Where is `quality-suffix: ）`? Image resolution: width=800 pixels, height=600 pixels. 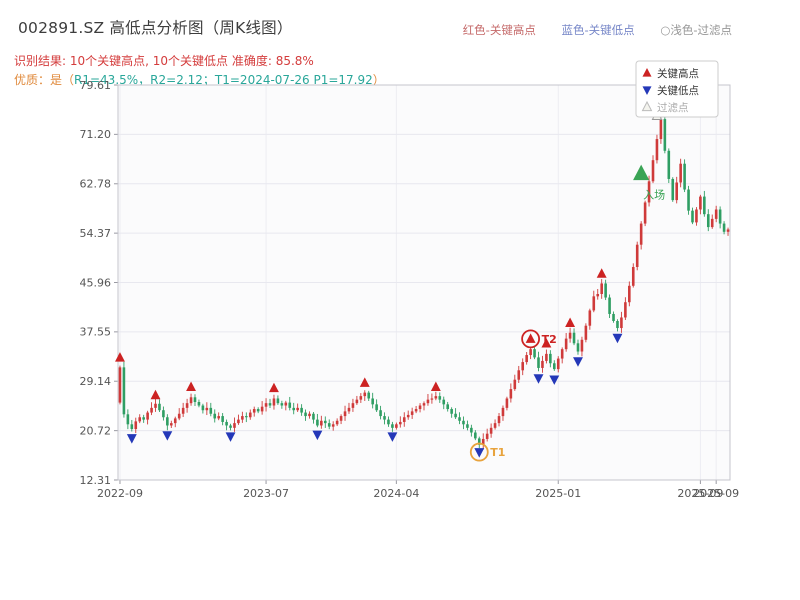
quality-suffix: ） is located at coordinates (378, 80).